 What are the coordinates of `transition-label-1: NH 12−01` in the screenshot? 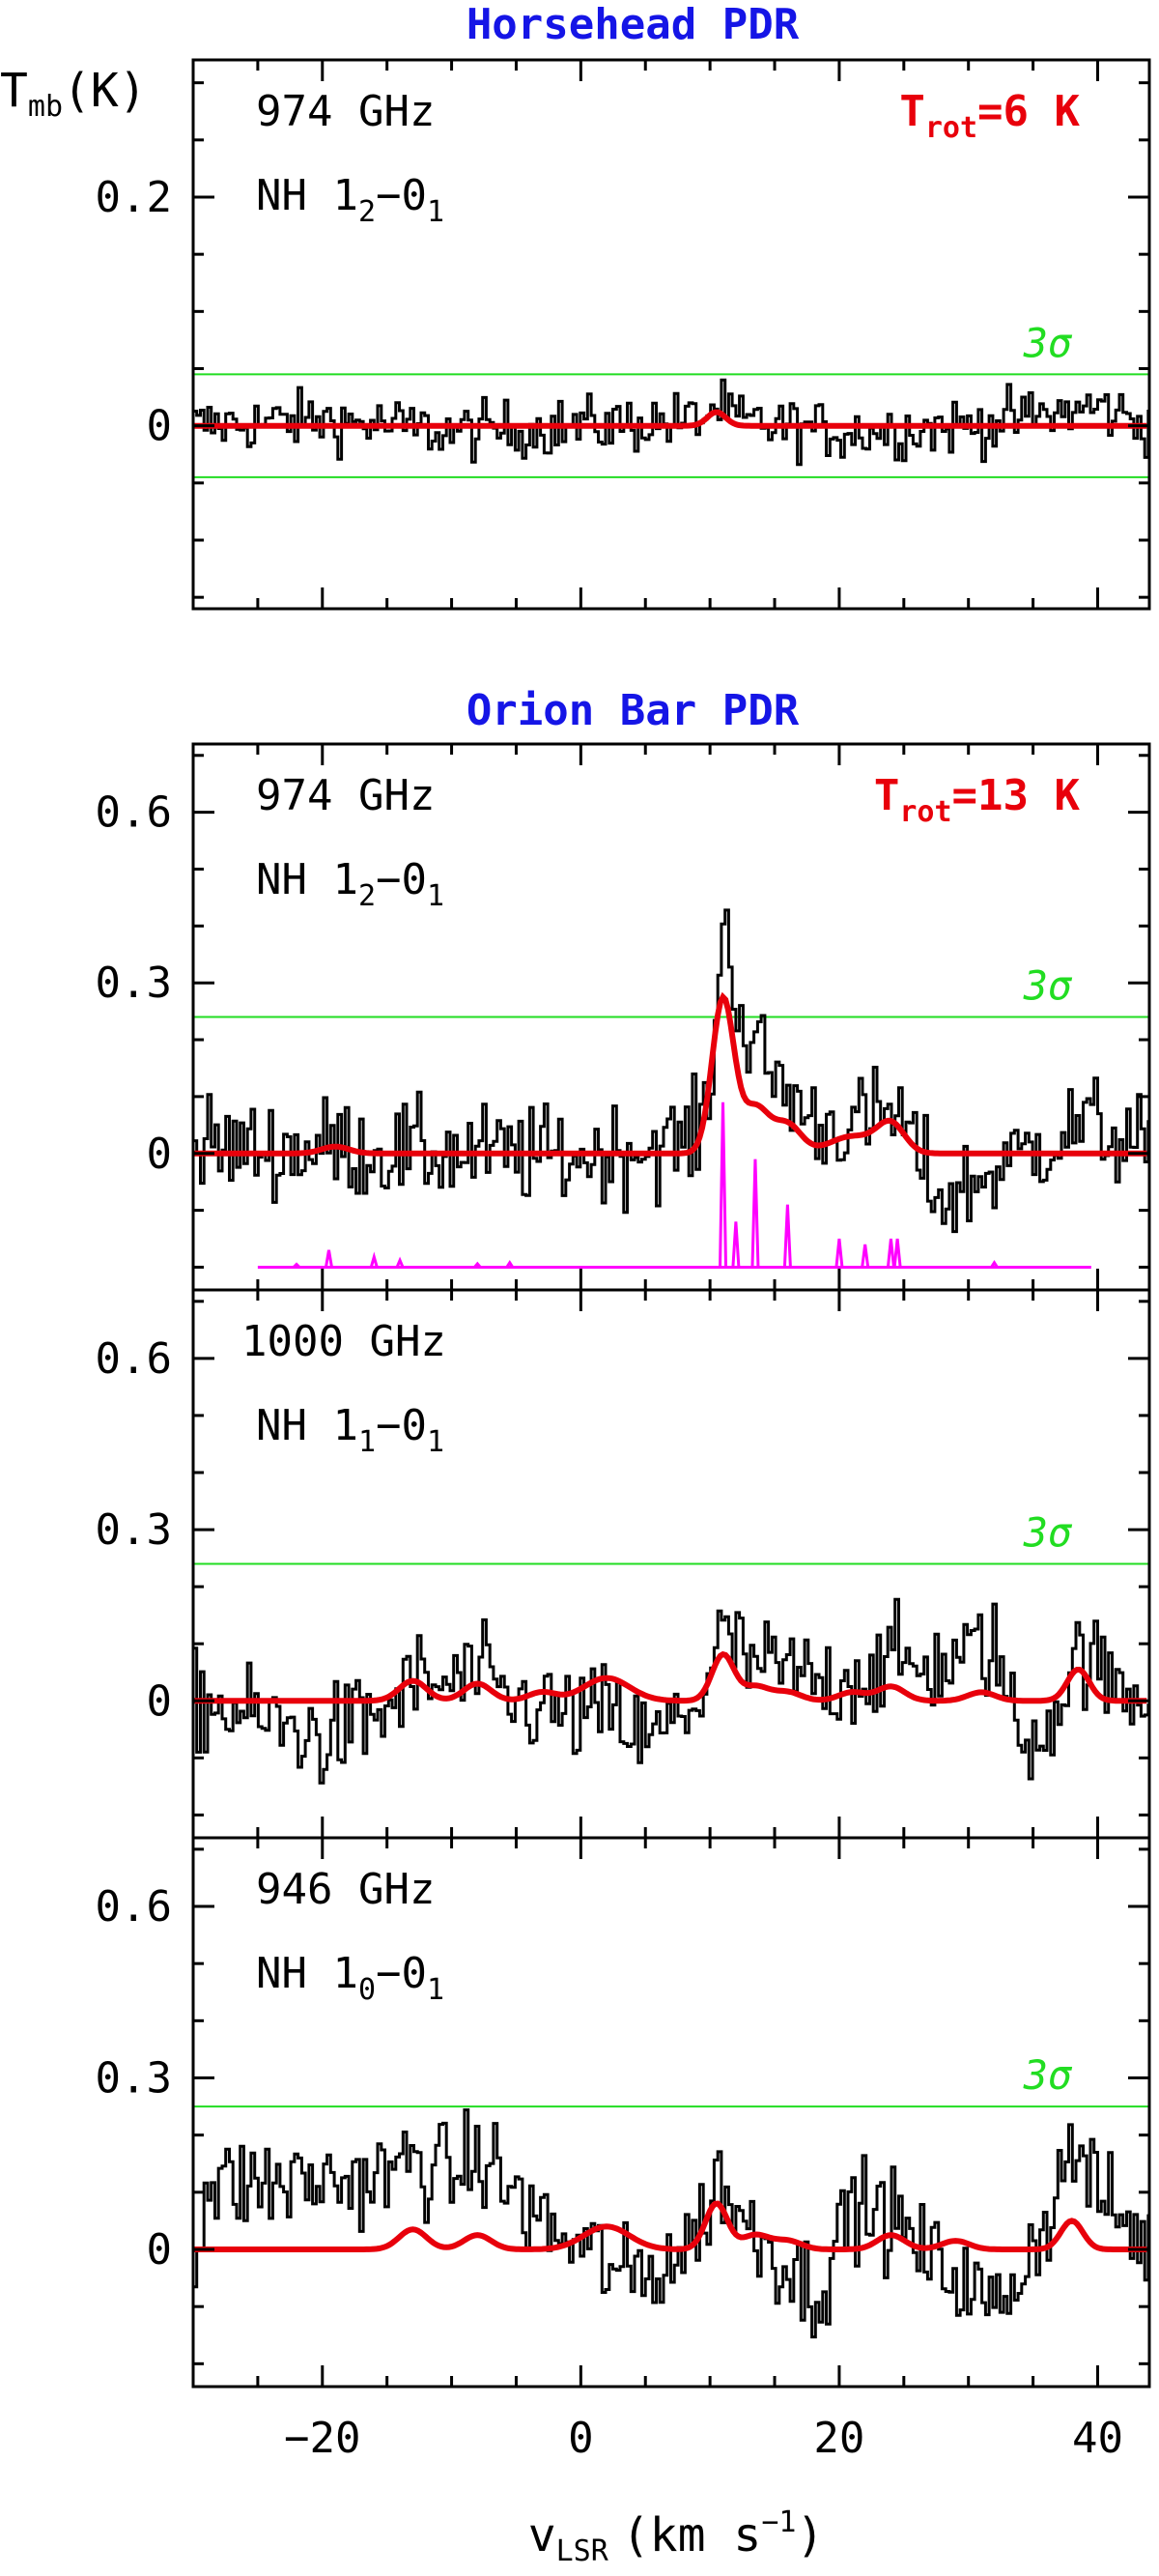 It's located at (350, 884).